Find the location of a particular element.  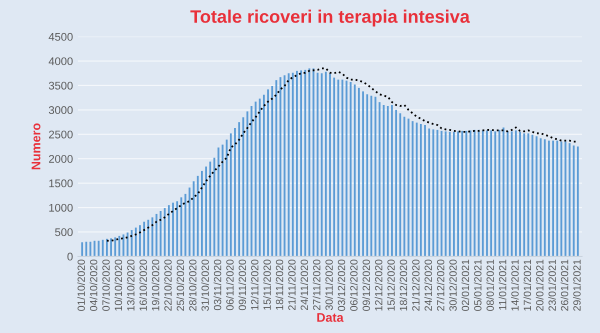

x-tick-label: 29/01/2021 is located at coordinates (577, 285).